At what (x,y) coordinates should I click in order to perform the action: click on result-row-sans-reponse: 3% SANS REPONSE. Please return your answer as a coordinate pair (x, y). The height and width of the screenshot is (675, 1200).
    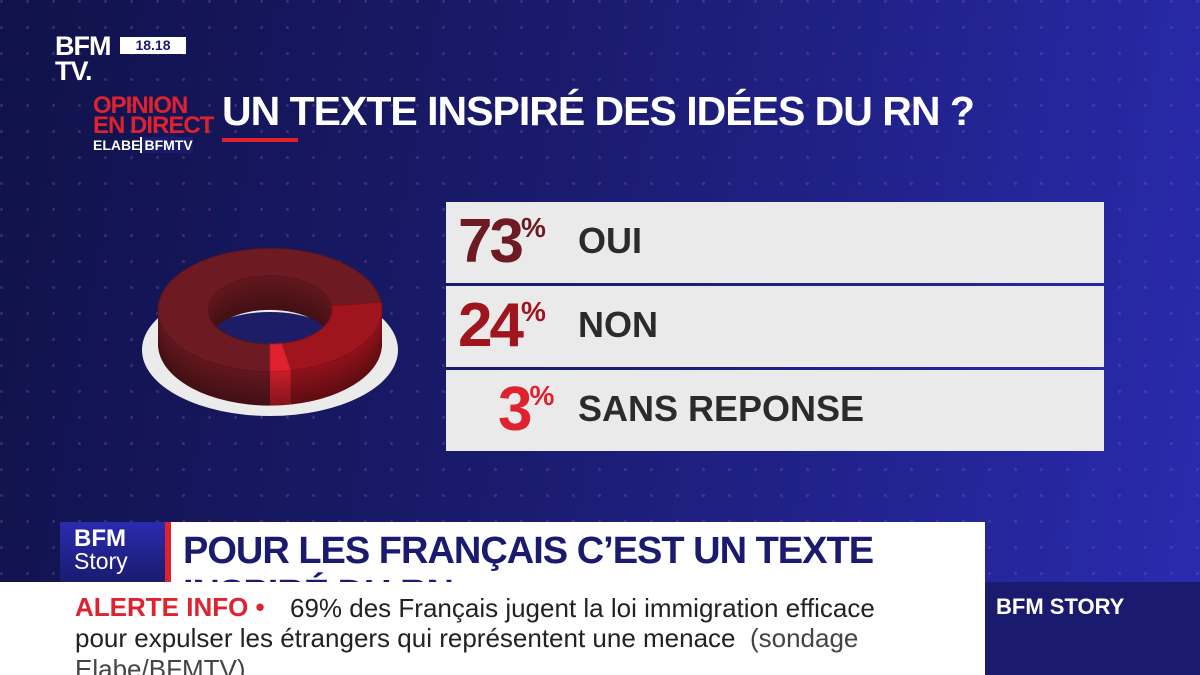
    Looking at the image, I should click on (775, 410).